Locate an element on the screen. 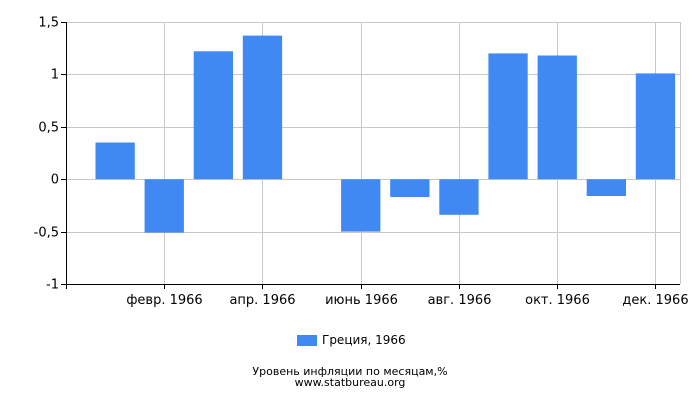  y-tick-label: 0,5 is located at coordinates (48, 128).